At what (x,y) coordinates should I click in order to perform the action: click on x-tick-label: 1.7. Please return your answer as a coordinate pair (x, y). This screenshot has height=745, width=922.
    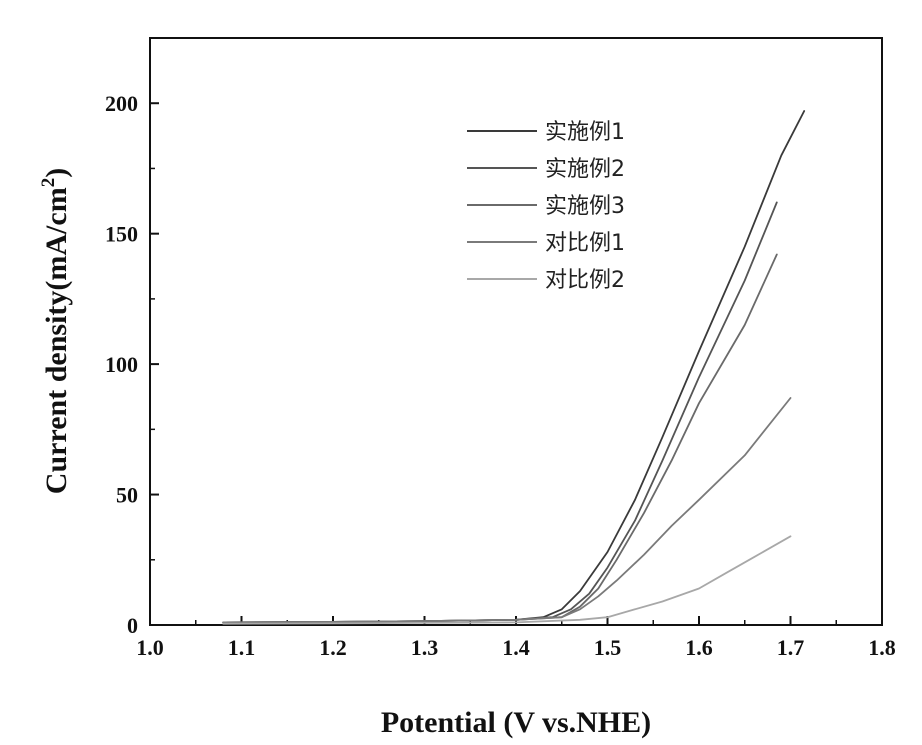
    Looking at the image, I should click on (791, 647).